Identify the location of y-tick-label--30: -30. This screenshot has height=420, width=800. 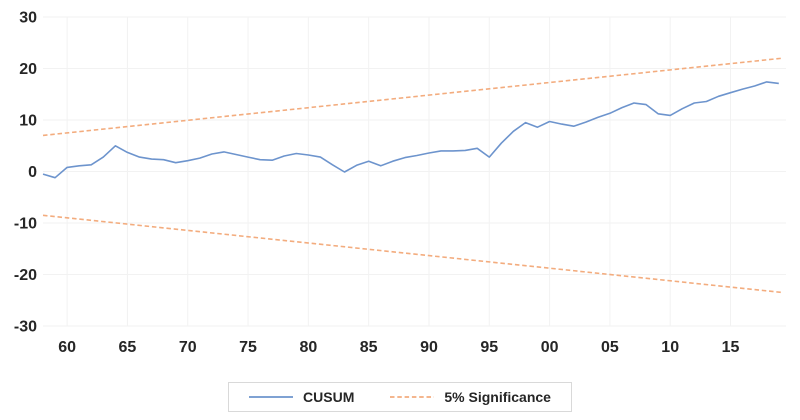
(25, 327).